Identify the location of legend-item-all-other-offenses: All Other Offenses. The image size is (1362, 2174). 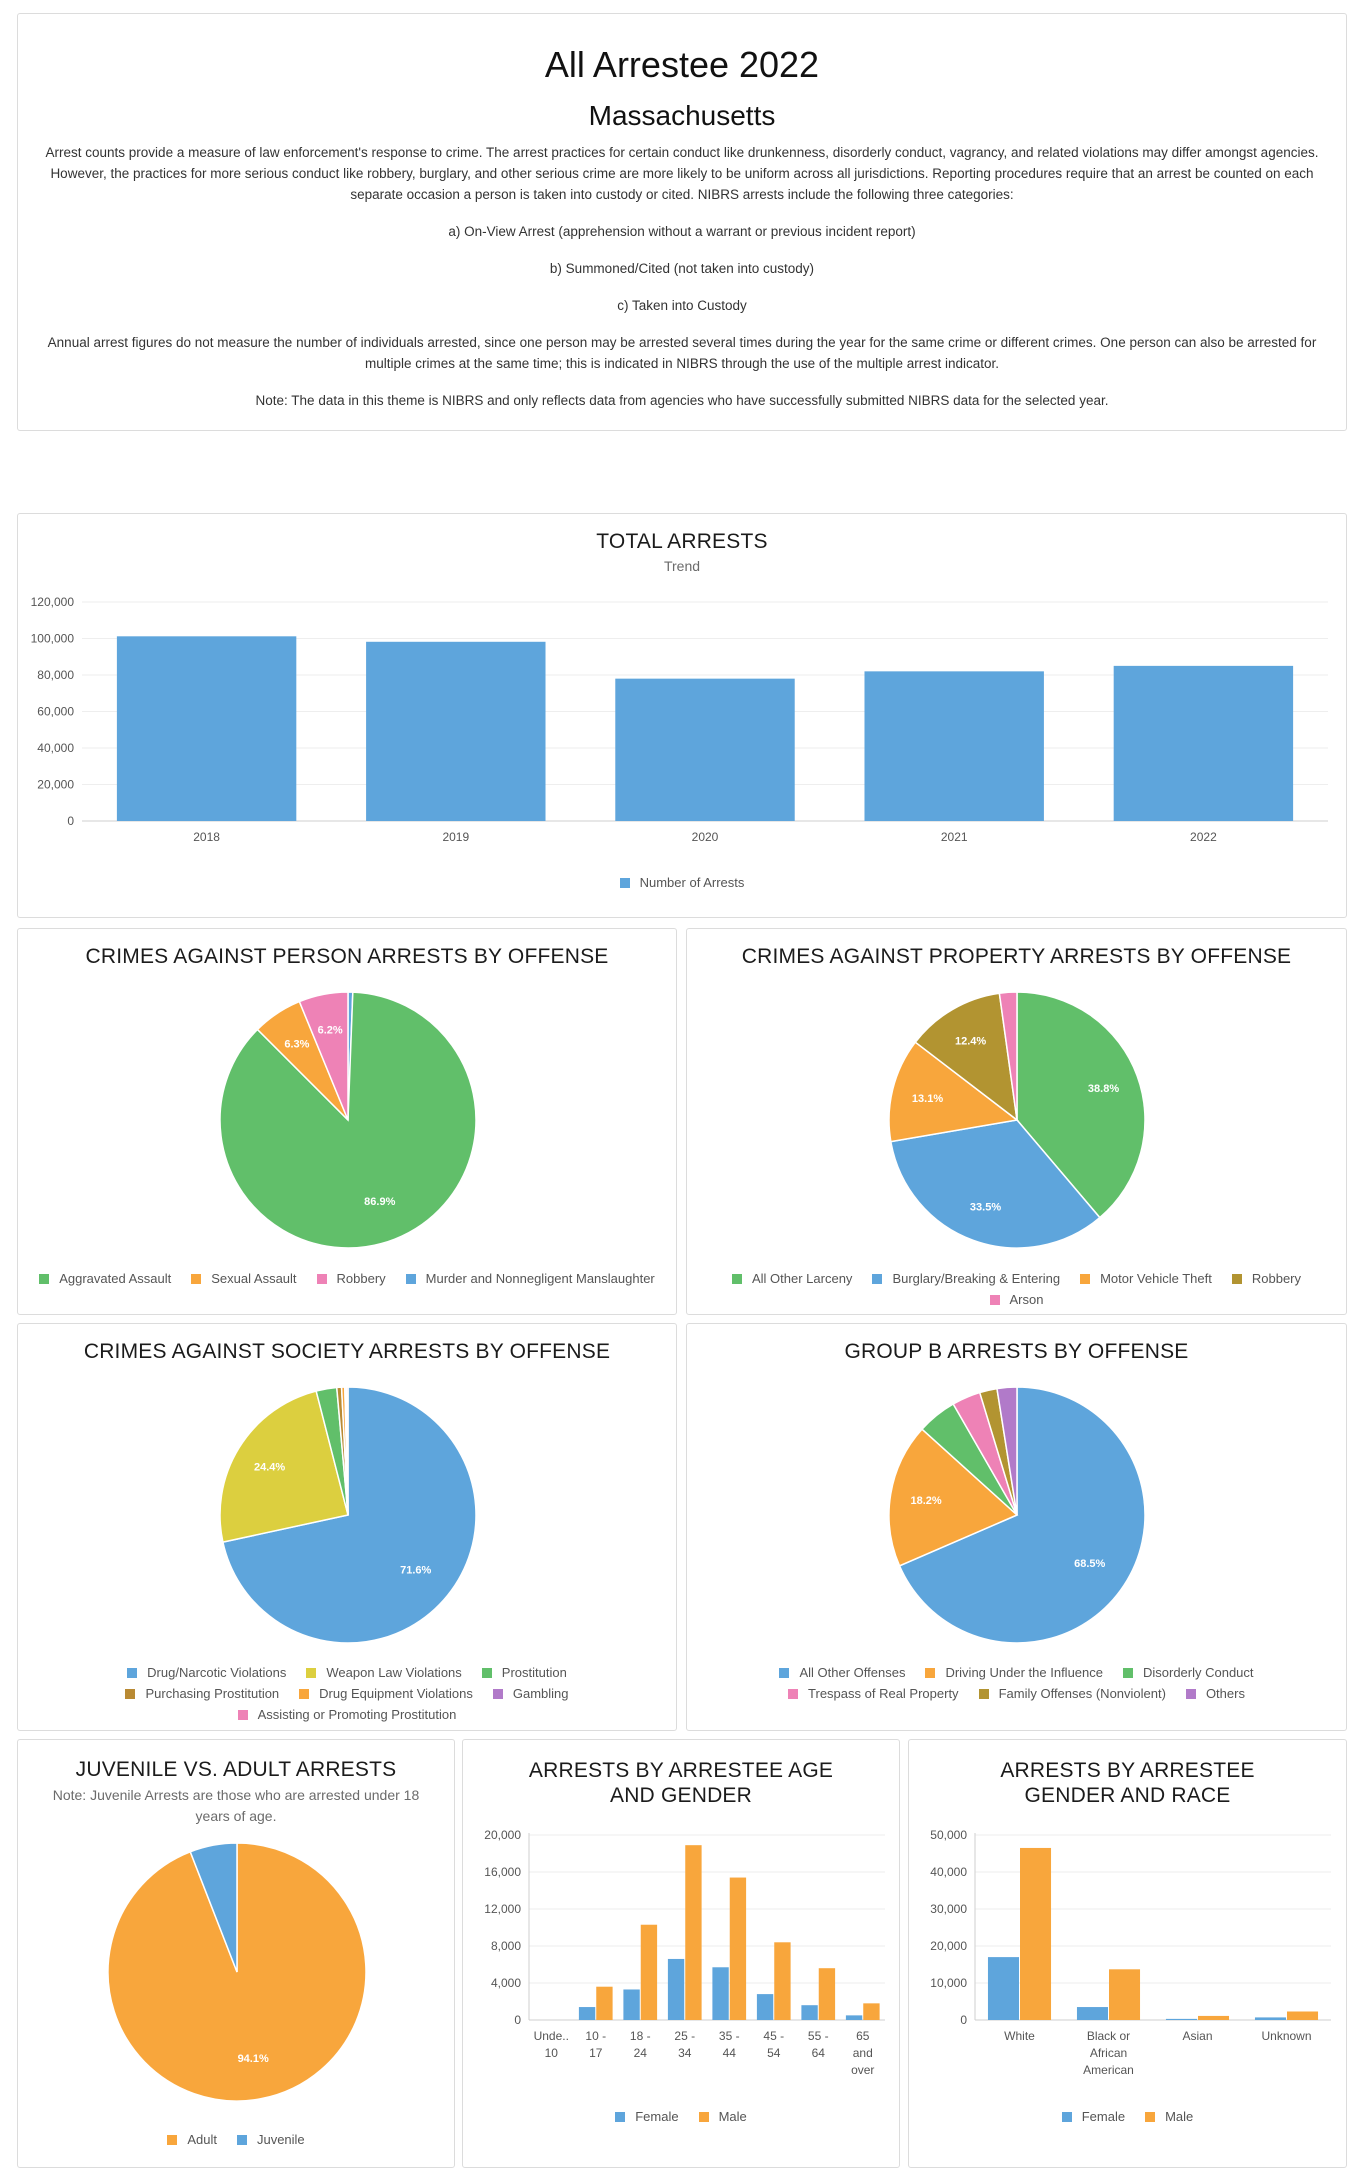
(842, 1672).